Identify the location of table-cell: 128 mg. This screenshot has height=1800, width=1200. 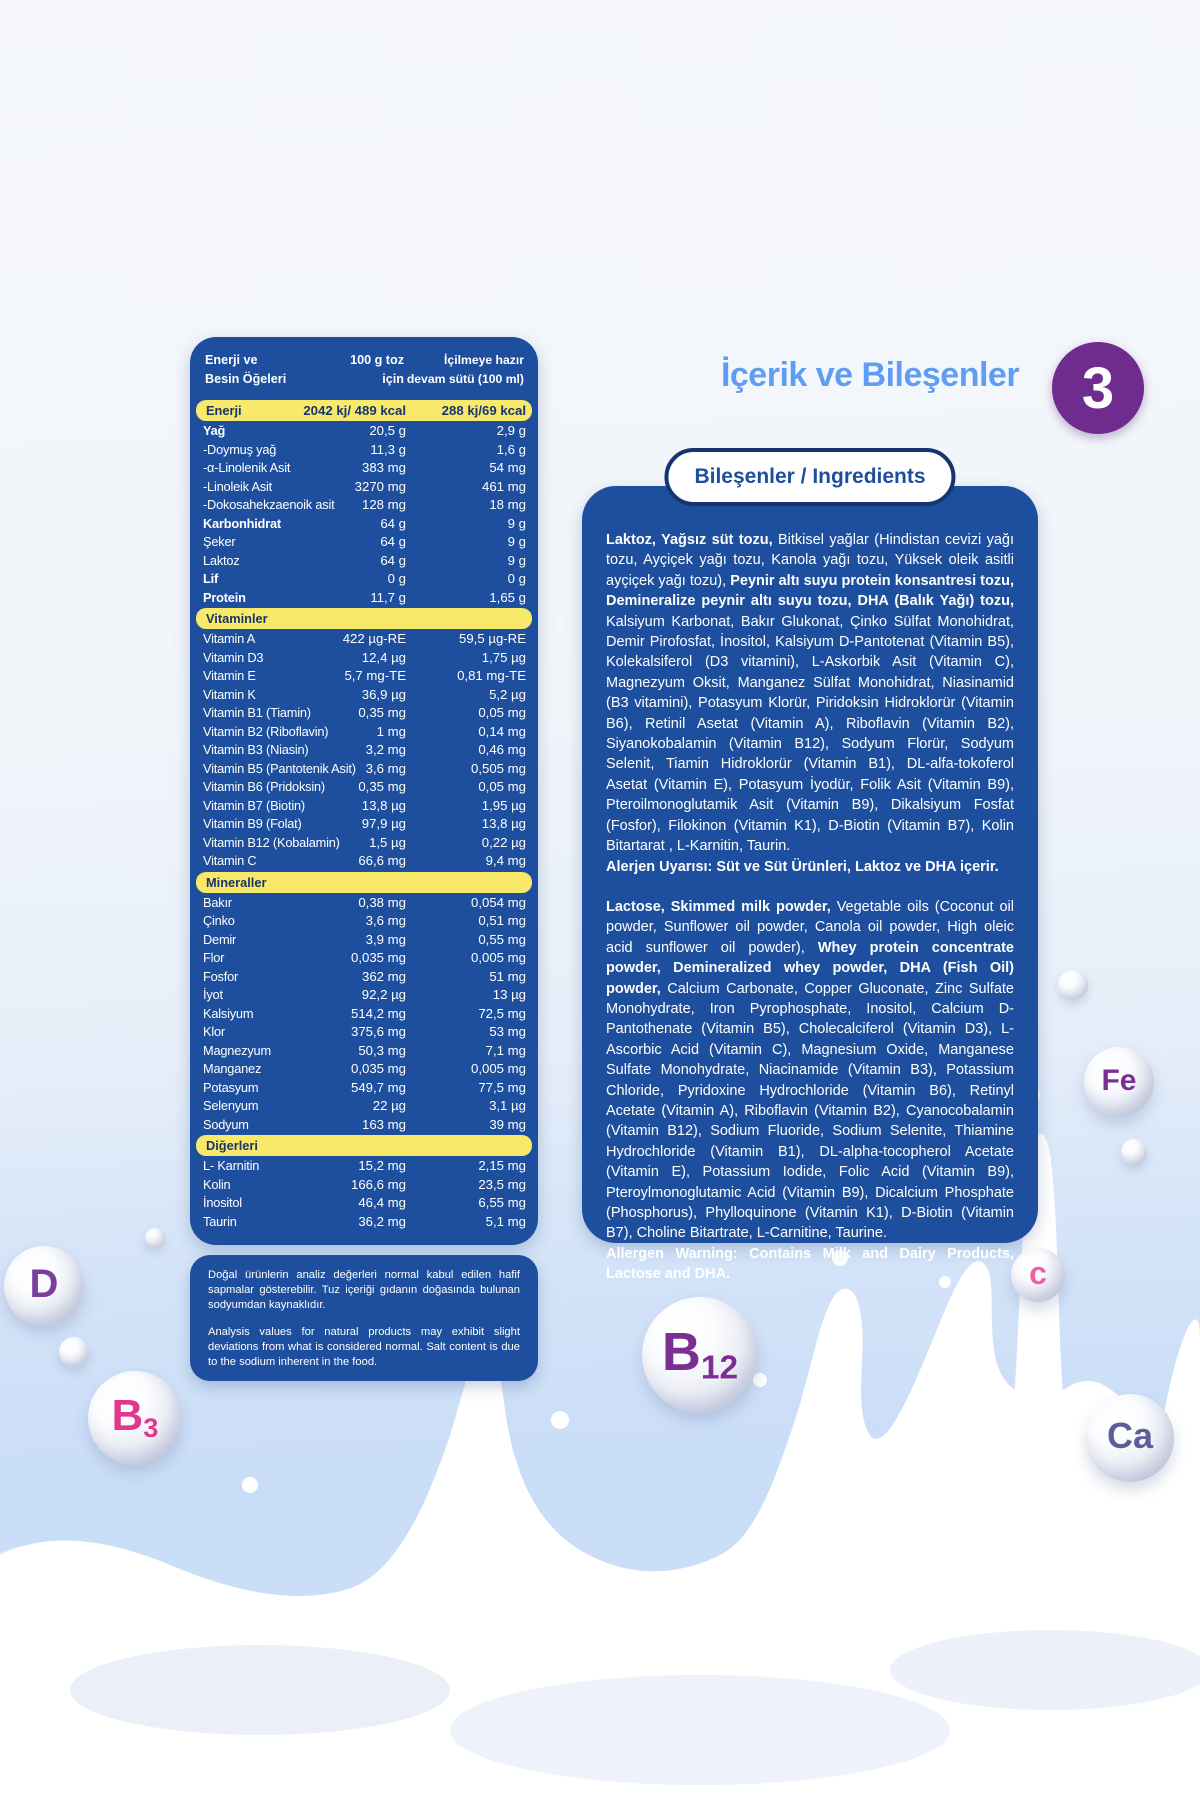
(384, 504).